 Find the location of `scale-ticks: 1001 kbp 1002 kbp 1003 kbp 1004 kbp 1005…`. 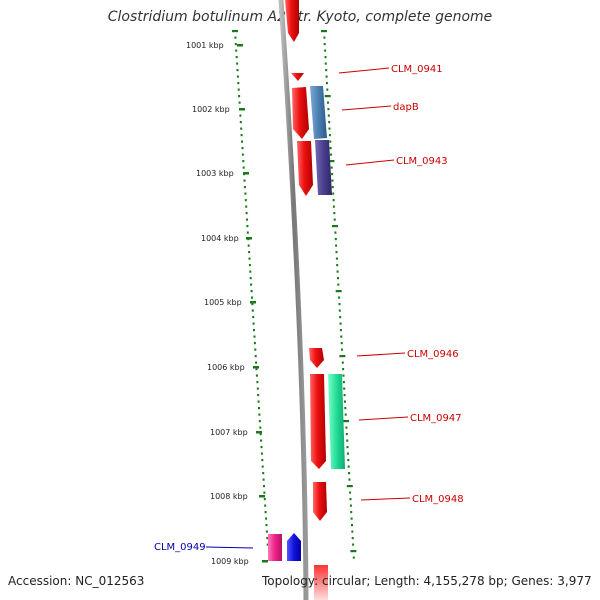

scale-ticks: 1001 kbp 1002 kbp 1003 kbp 1004 kbp 1005… is located at coordinates (227, 303).